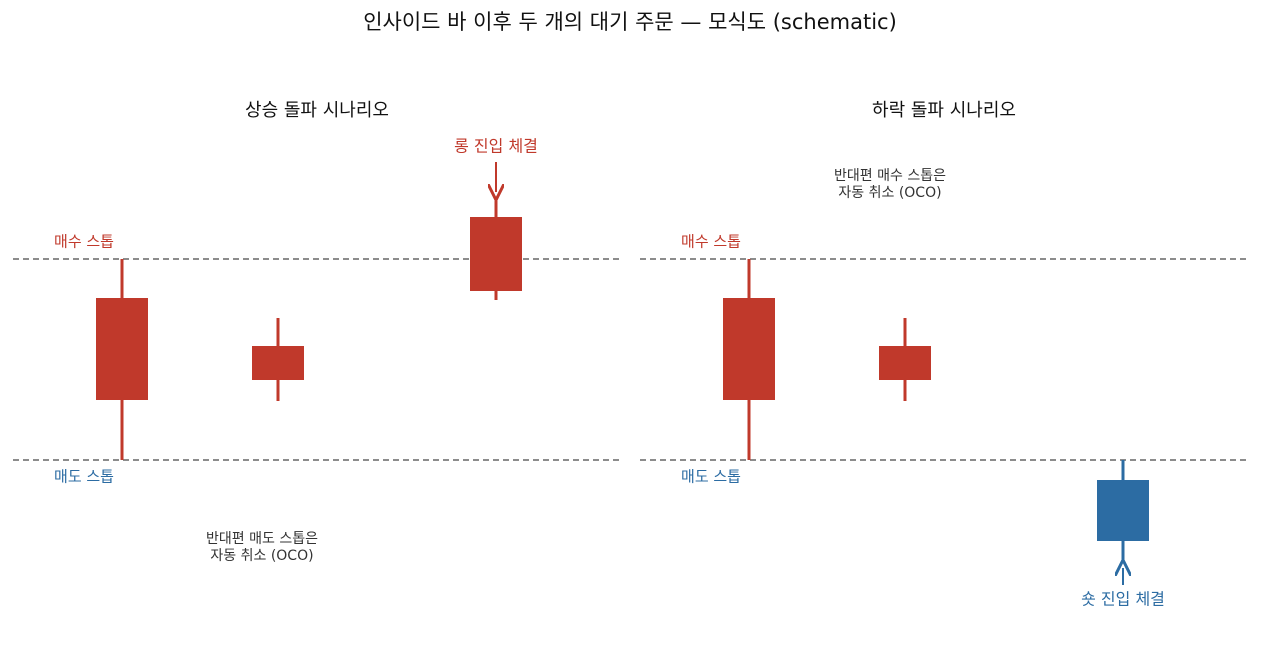  Describe the element at coordinates (496, 146) in the screenshot. I see `entry-label: 롱 진입 체결` at that location.